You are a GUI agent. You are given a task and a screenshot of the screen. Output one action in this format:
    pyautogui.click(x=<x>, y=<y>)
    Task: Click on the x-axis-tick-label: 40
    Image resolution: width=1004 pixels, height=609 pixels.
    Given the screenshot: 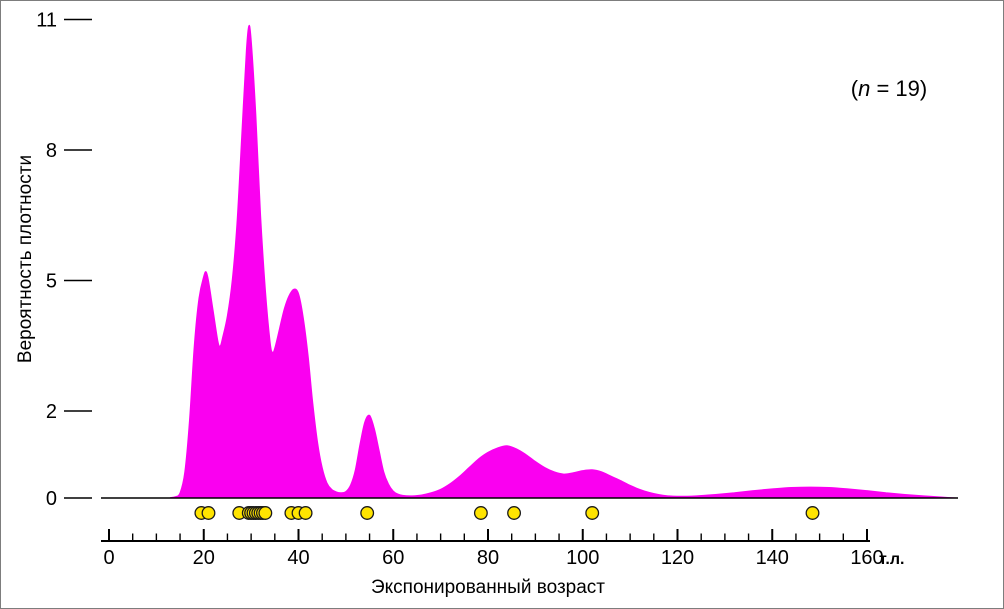 What is the action you would take?
    pyautogui.click(x=298, y=558)
    